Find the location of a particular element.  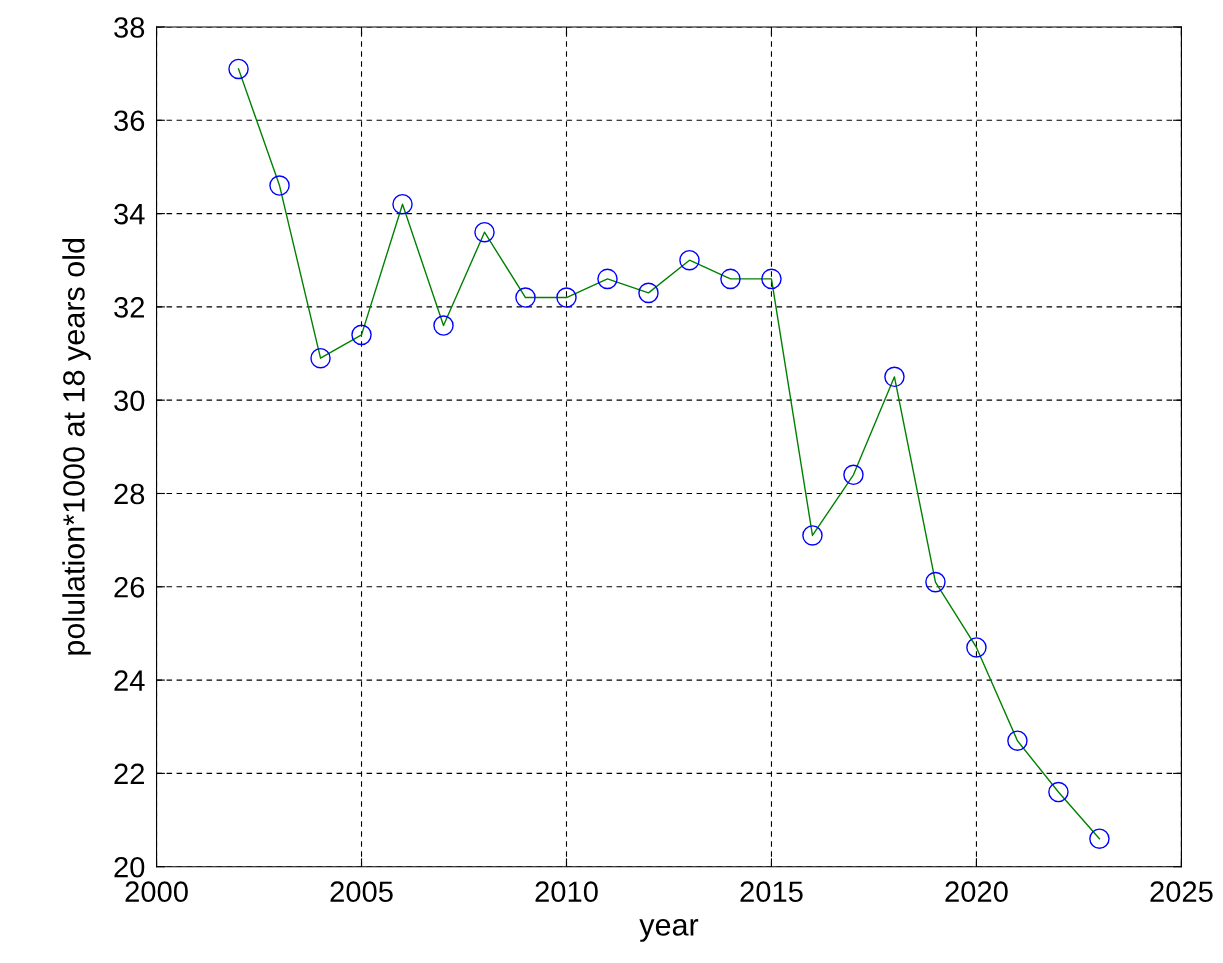

y-tick-label: 26 is located at coordinates (129, 587).